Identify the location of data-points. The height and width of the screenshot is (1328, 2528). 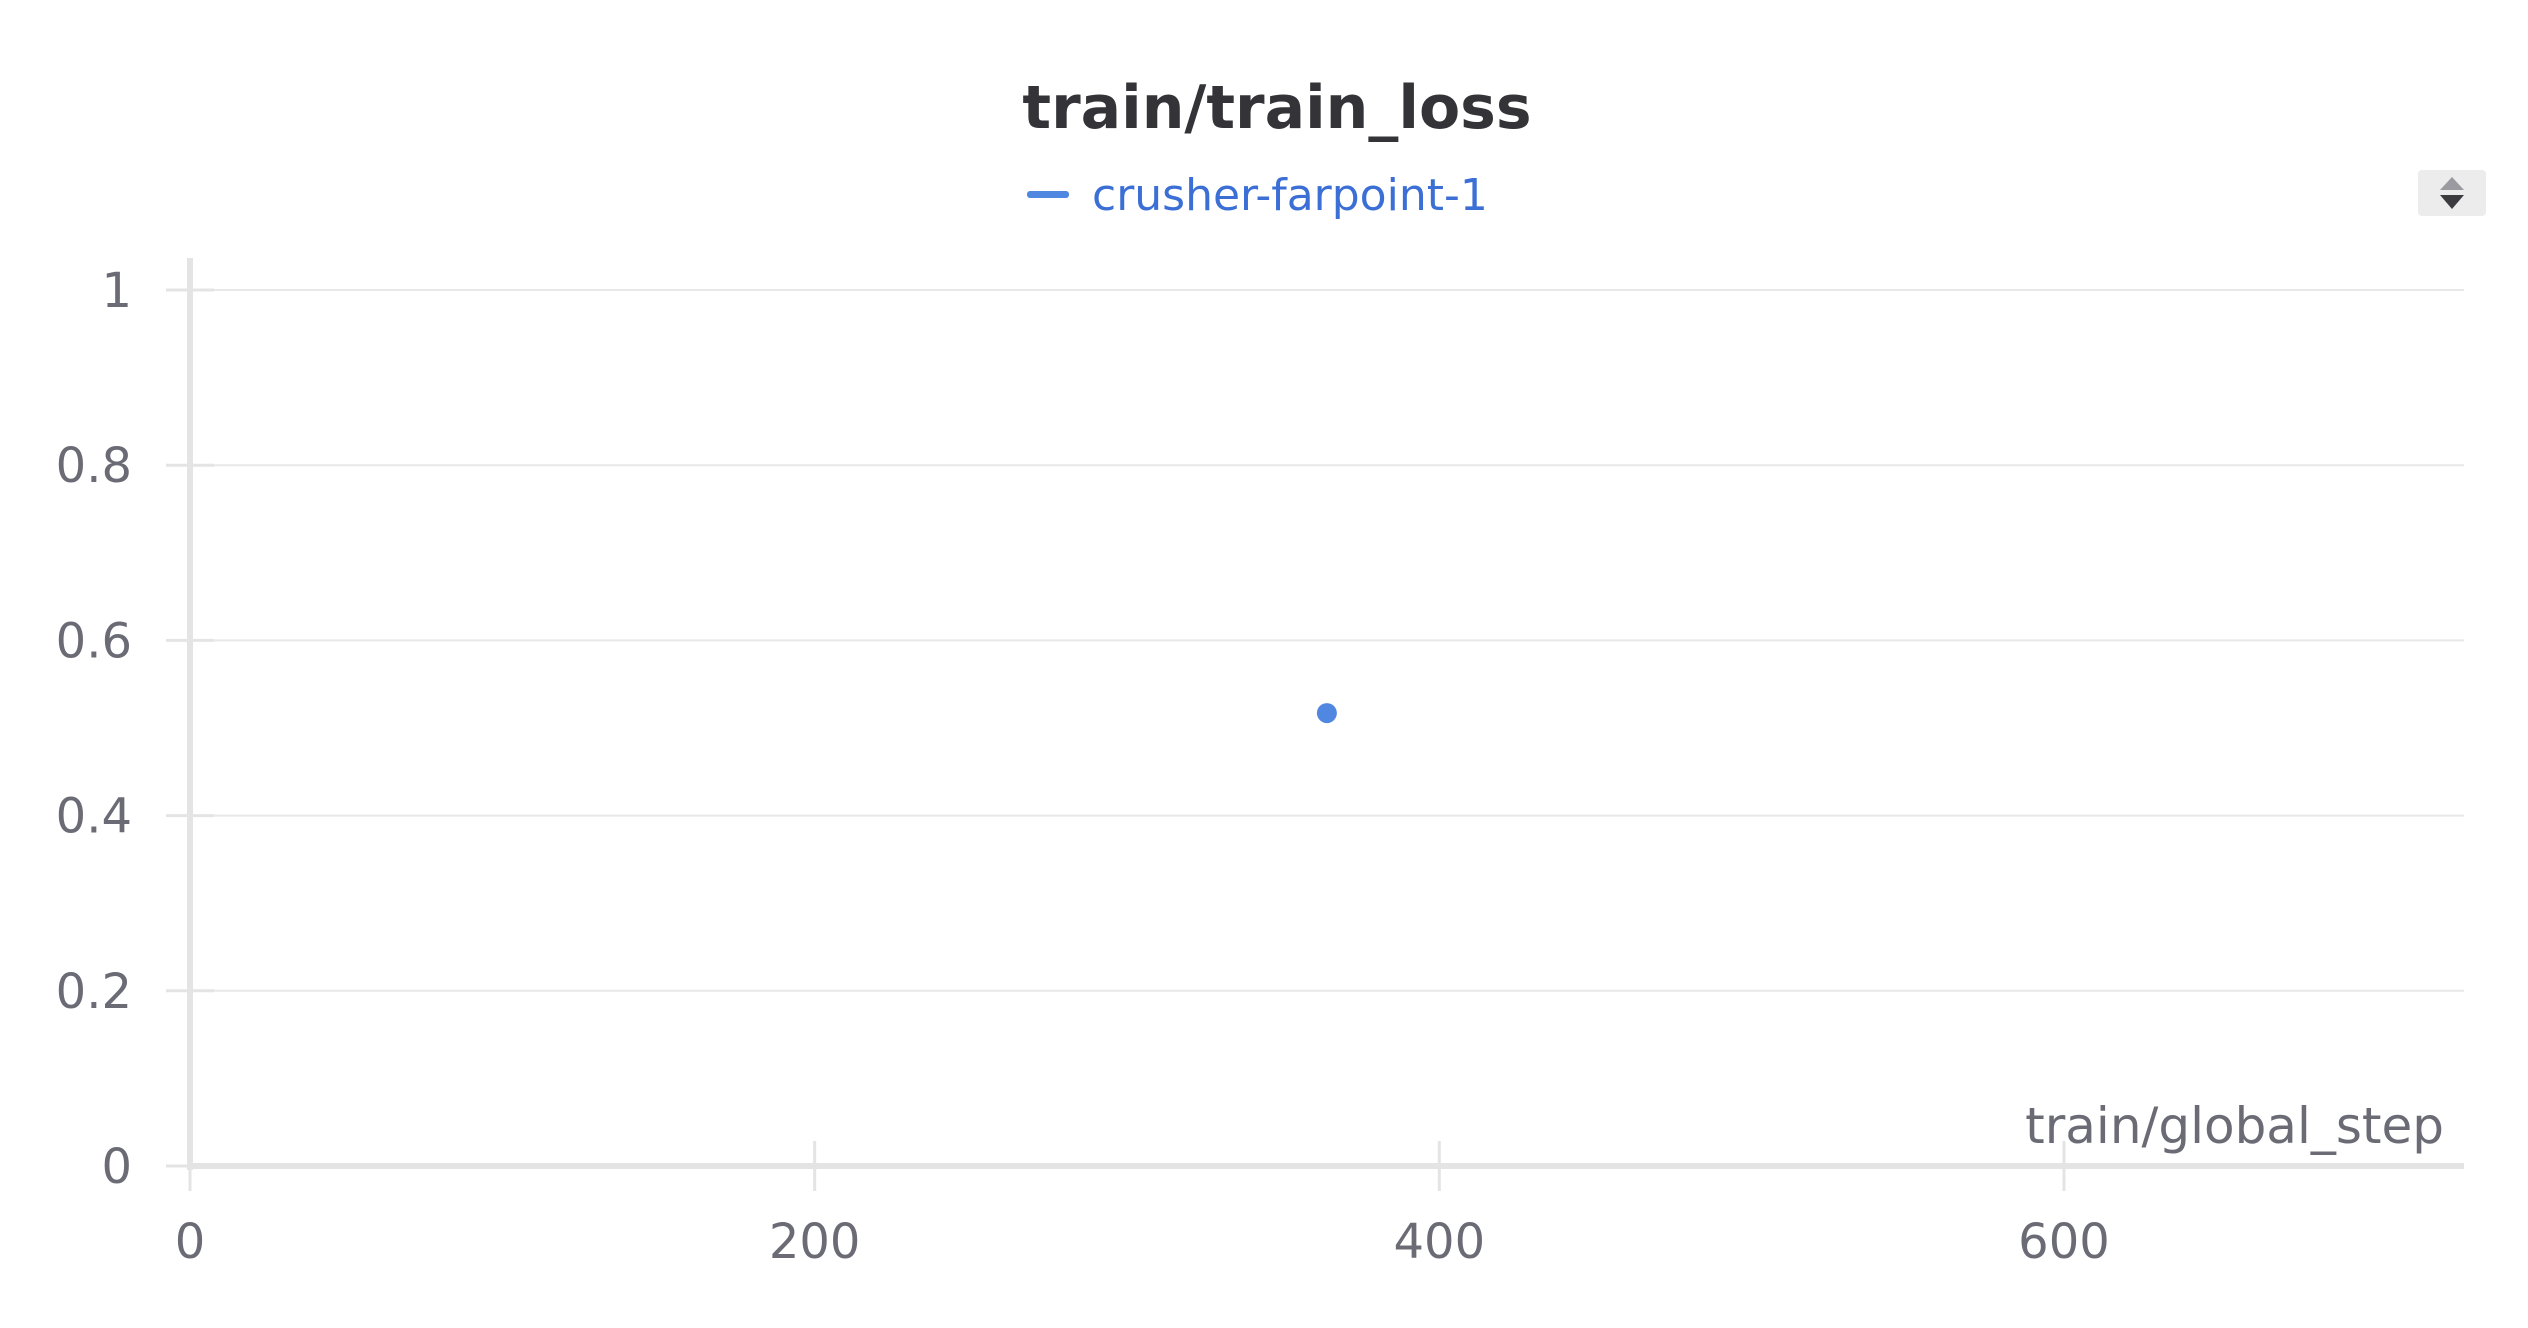
(1326, 713).